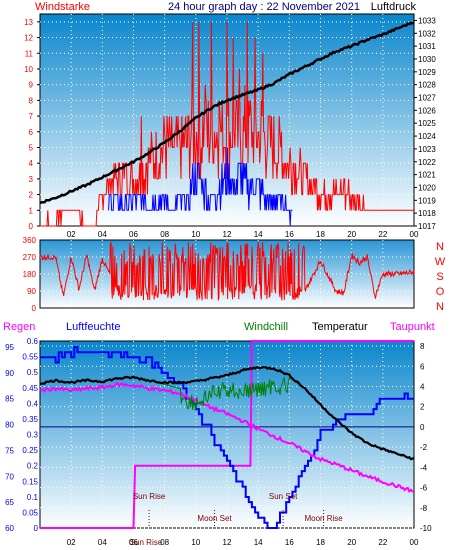 The image size is (462, 550). Describe the element at coordinates (9, 347) in the screenshot. I see `humidity-tick-label: 95` at that location.